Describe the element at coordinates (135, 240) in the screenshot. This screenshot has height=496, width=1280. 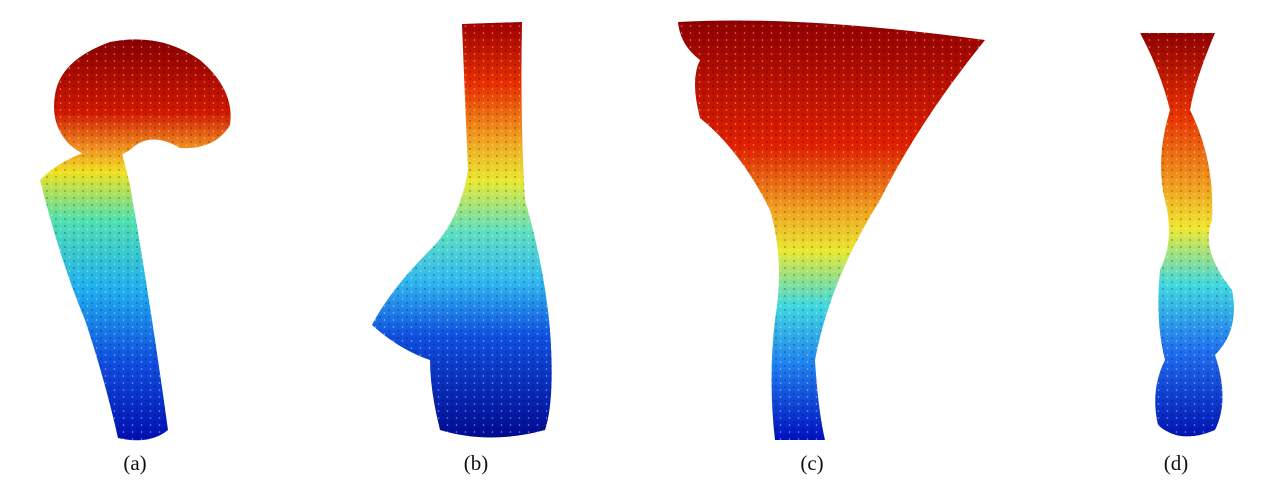
I see `point-cloud-a` at that location.